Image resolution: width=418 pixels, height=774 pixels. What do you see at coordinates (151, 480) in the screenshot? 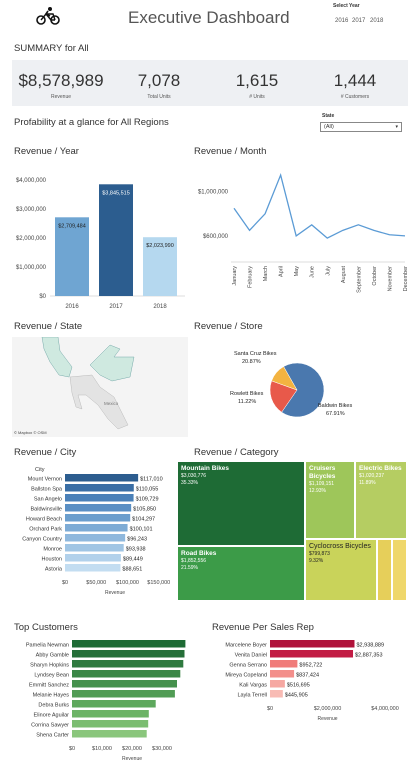
I see `bar-data-label: $117,010` at bounding box center [151, 480].